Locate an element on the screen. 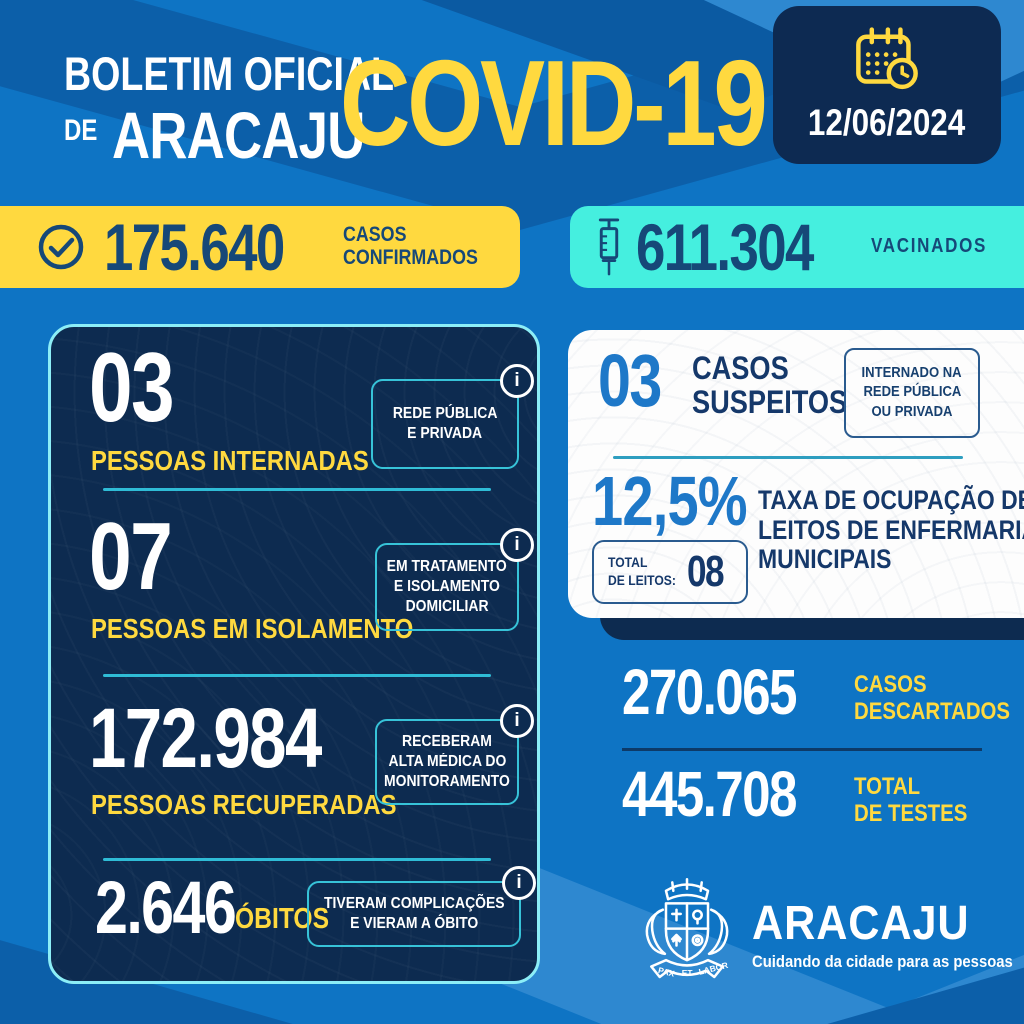  discarded-label: CASOS DESCARTADOS is located at coordinates (932, 698).